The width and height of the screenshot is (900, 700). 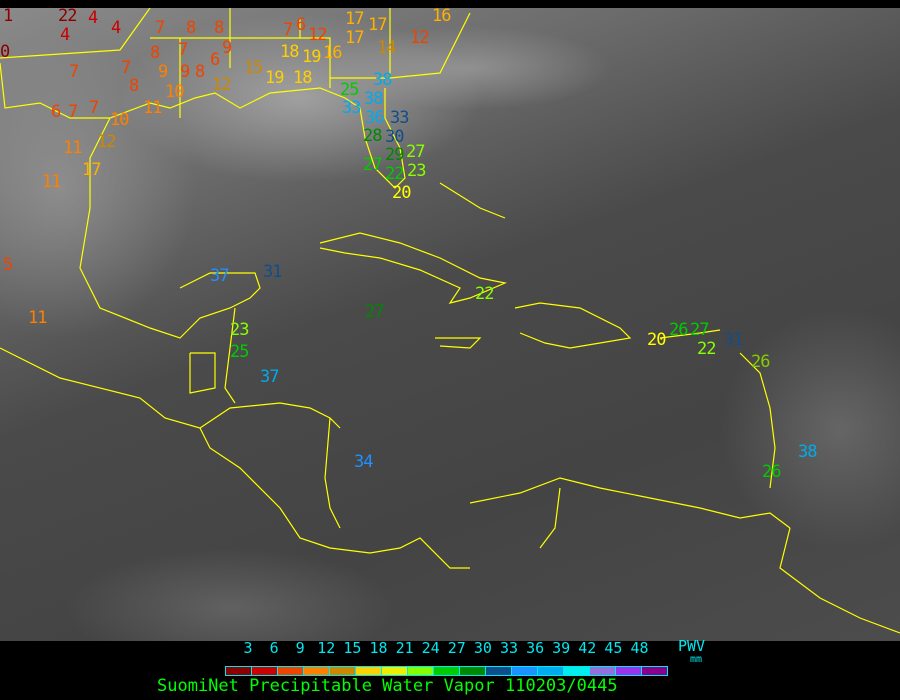 What do you see at coordinates (326, 648) in the screenshot?
I see `legend-tick-label: 12` at bounding box center [326, 648].